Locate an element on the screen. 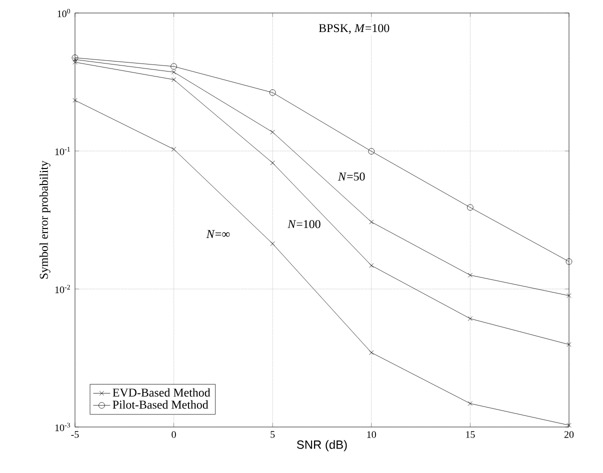  y-axis-title: Symbol error probability is located at coordinates (44, 219).